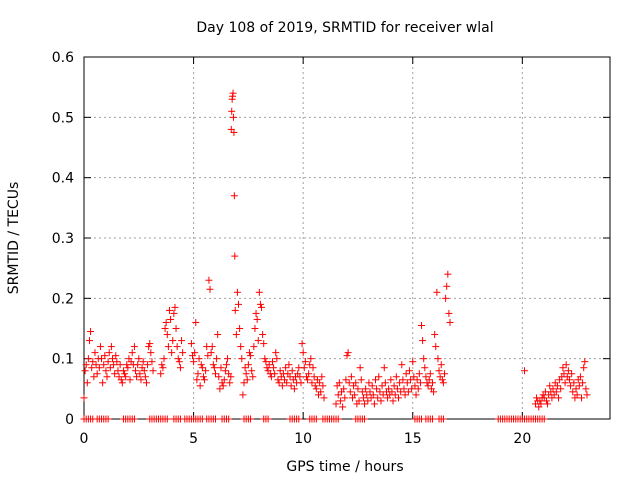 The height and width of the screenshot is (480, 640). I want to click on y-tick-labels: 0 0.1 0.2 0.3 0.4 0.5 0.6, so click(63, 239).